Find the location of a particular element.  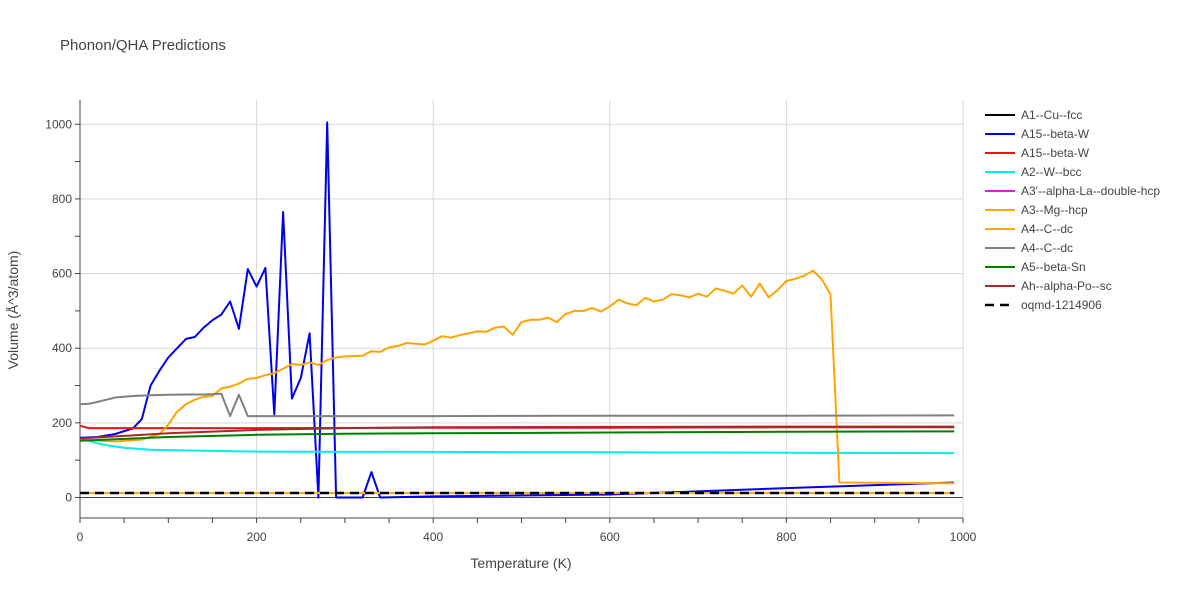

x-tick-label: 1000 is located at coordinates (963, 537).